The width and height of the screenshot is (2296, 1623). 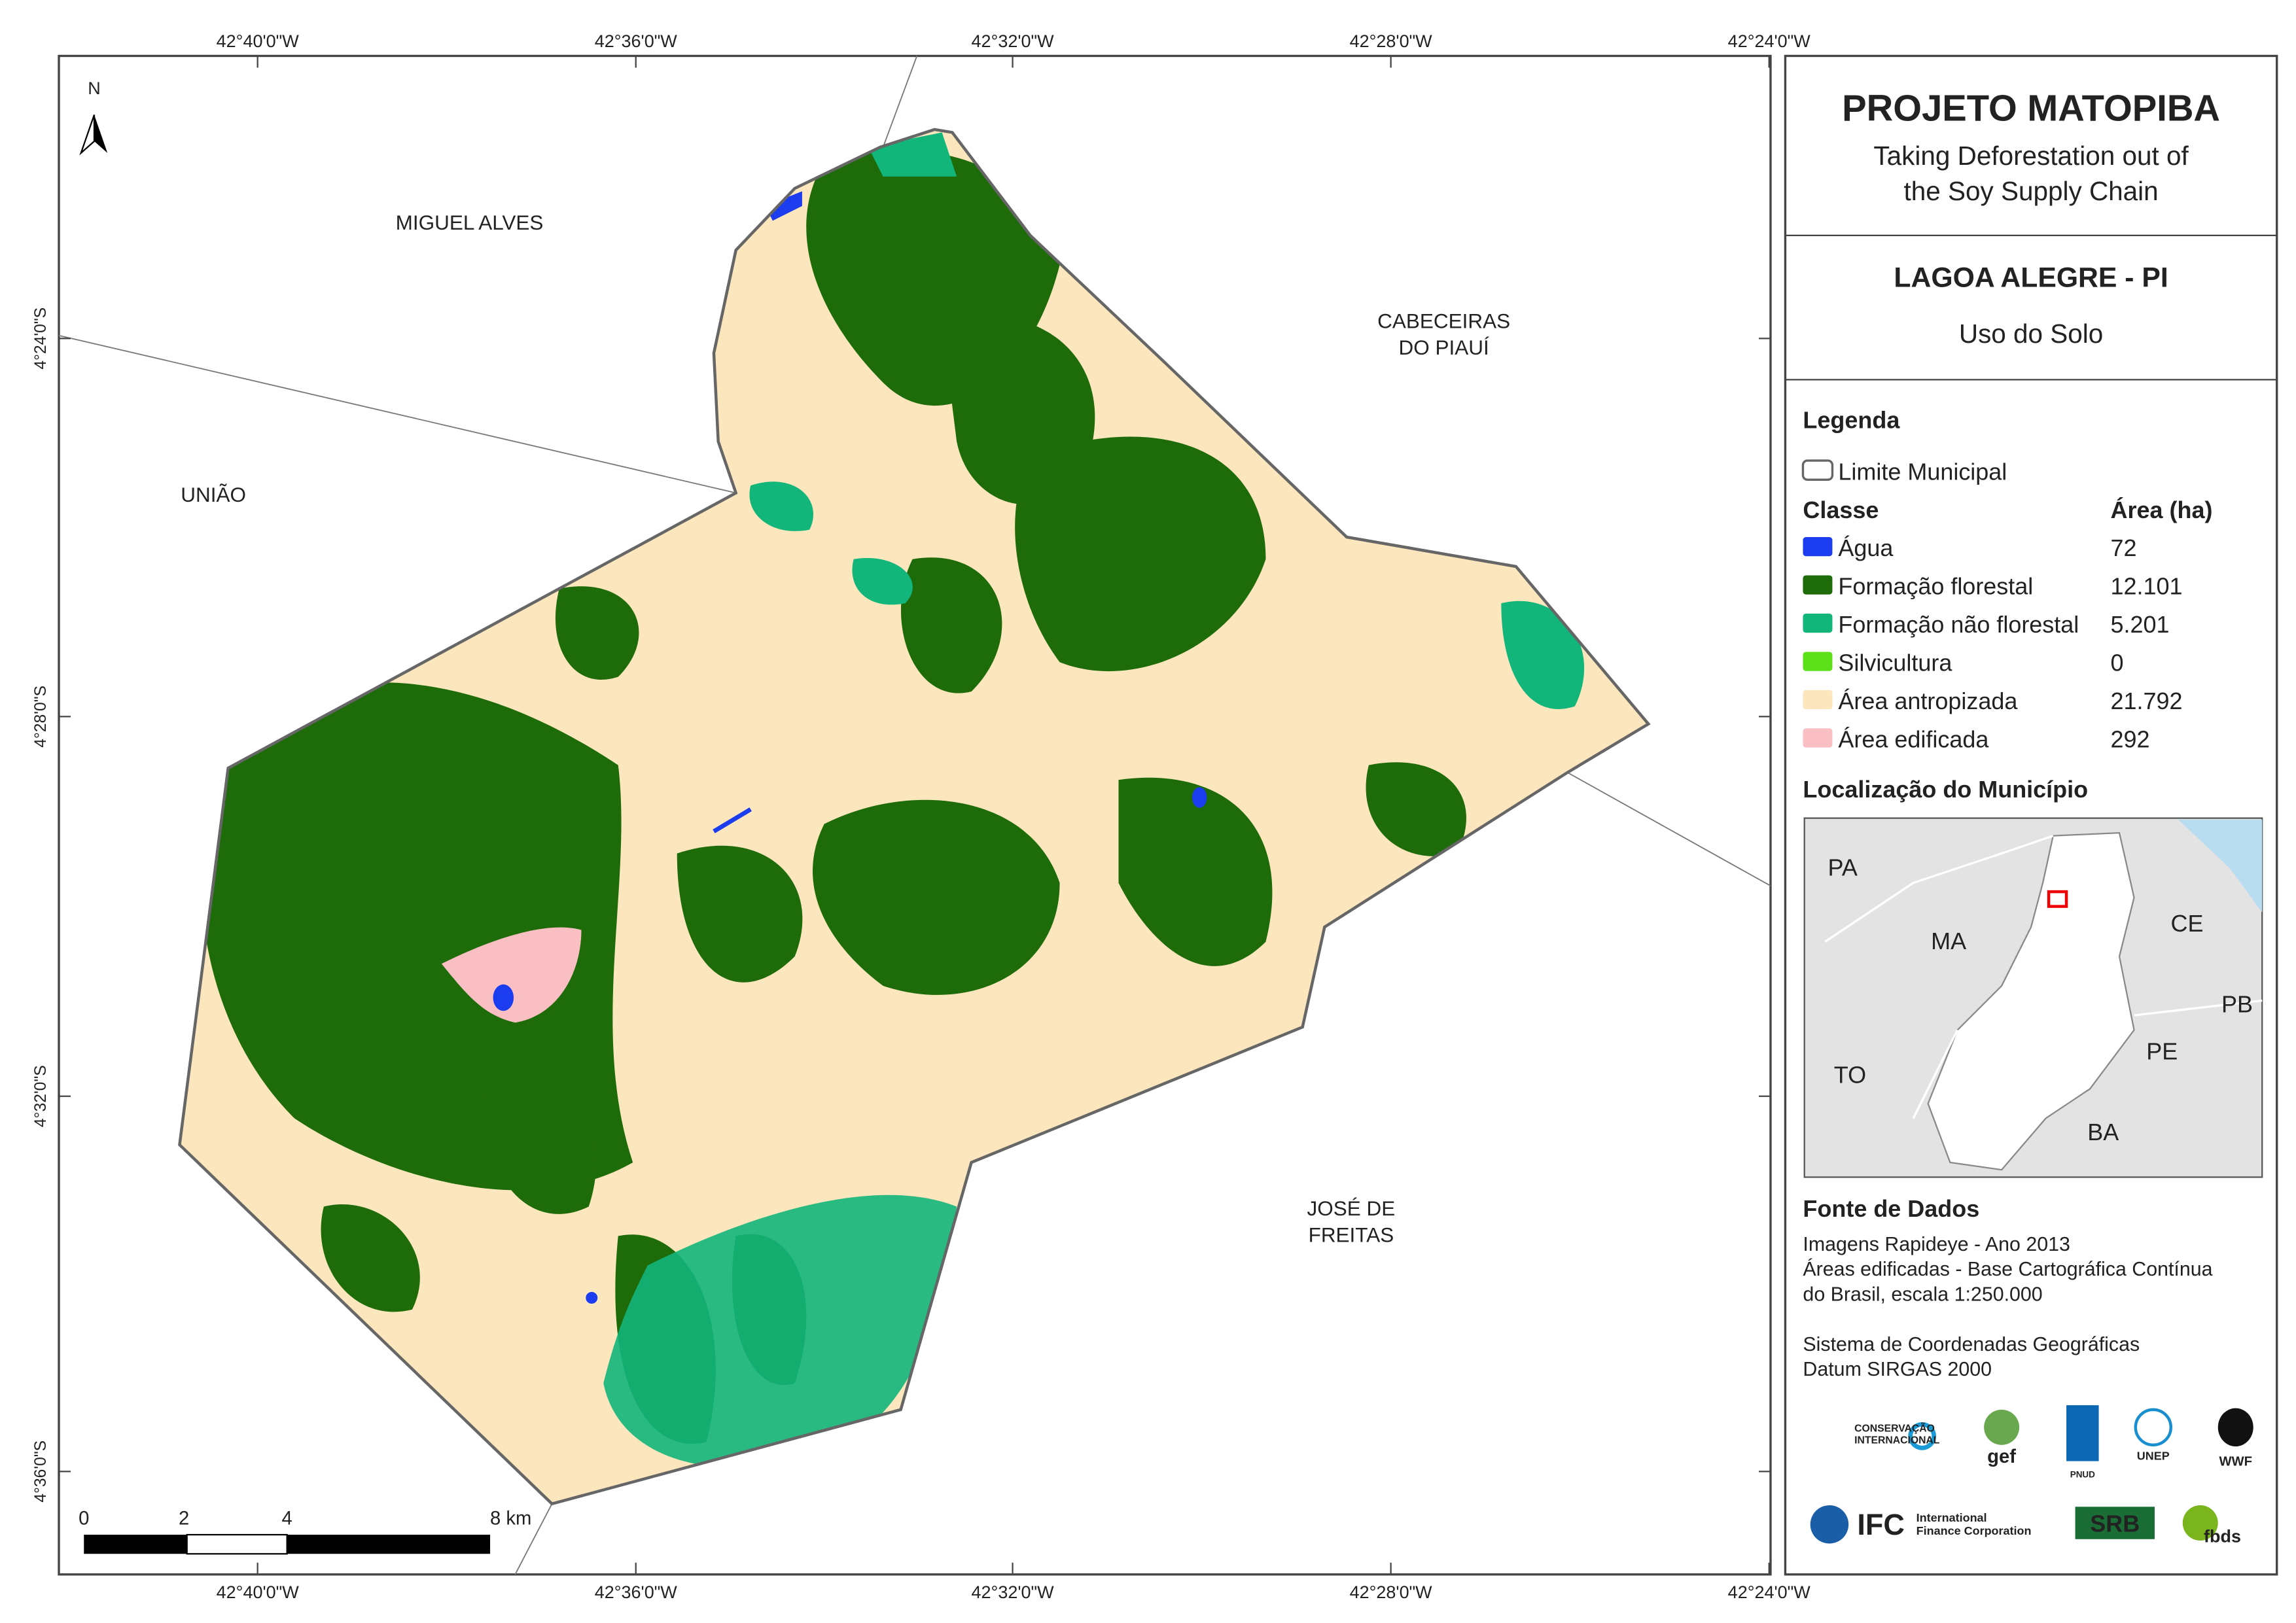 What do you see at coordinates (41, 339) in the screenshot?
I see `latitude-label: 4°24'0"S` at bounding box center [41, 339].